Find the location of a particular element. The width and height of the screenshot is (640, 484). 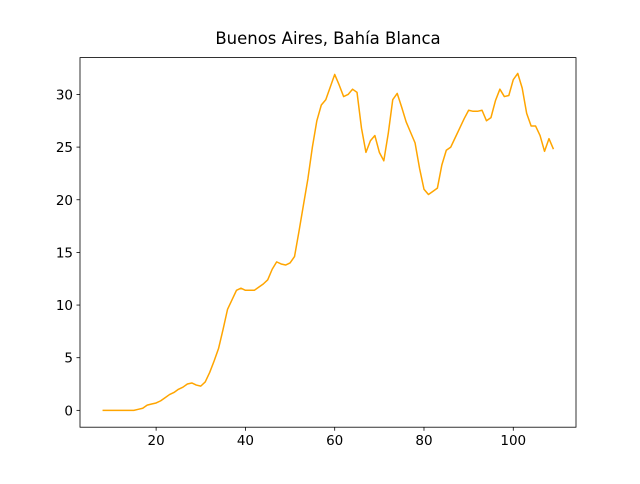

x-tick-label: 40 is located at coordinates (245, 441).